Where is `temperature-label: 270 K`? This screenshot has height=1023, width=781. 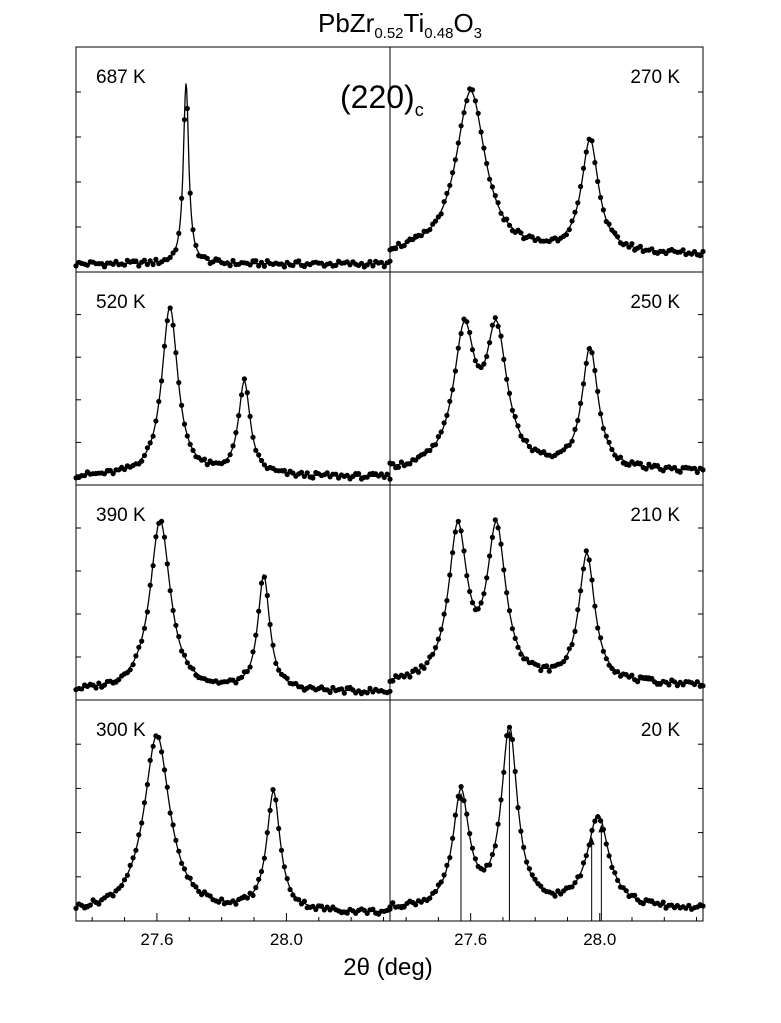
temperature-label: 270 K is located at coordinates (655, 77).